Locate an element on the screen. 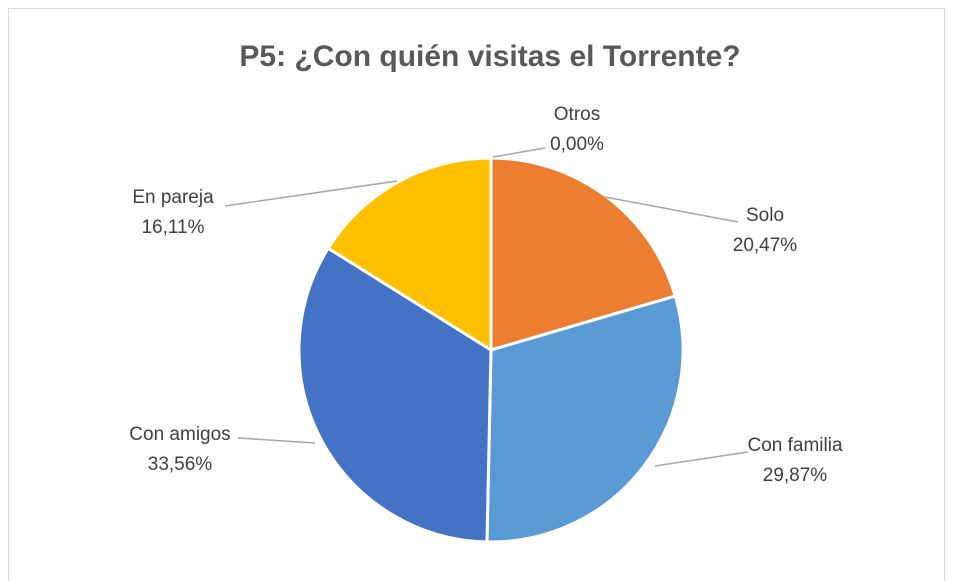 Image resolution: width=958 pixels, height=581 pixels. value-label: 16,11% is located at coordinates (172, 227).